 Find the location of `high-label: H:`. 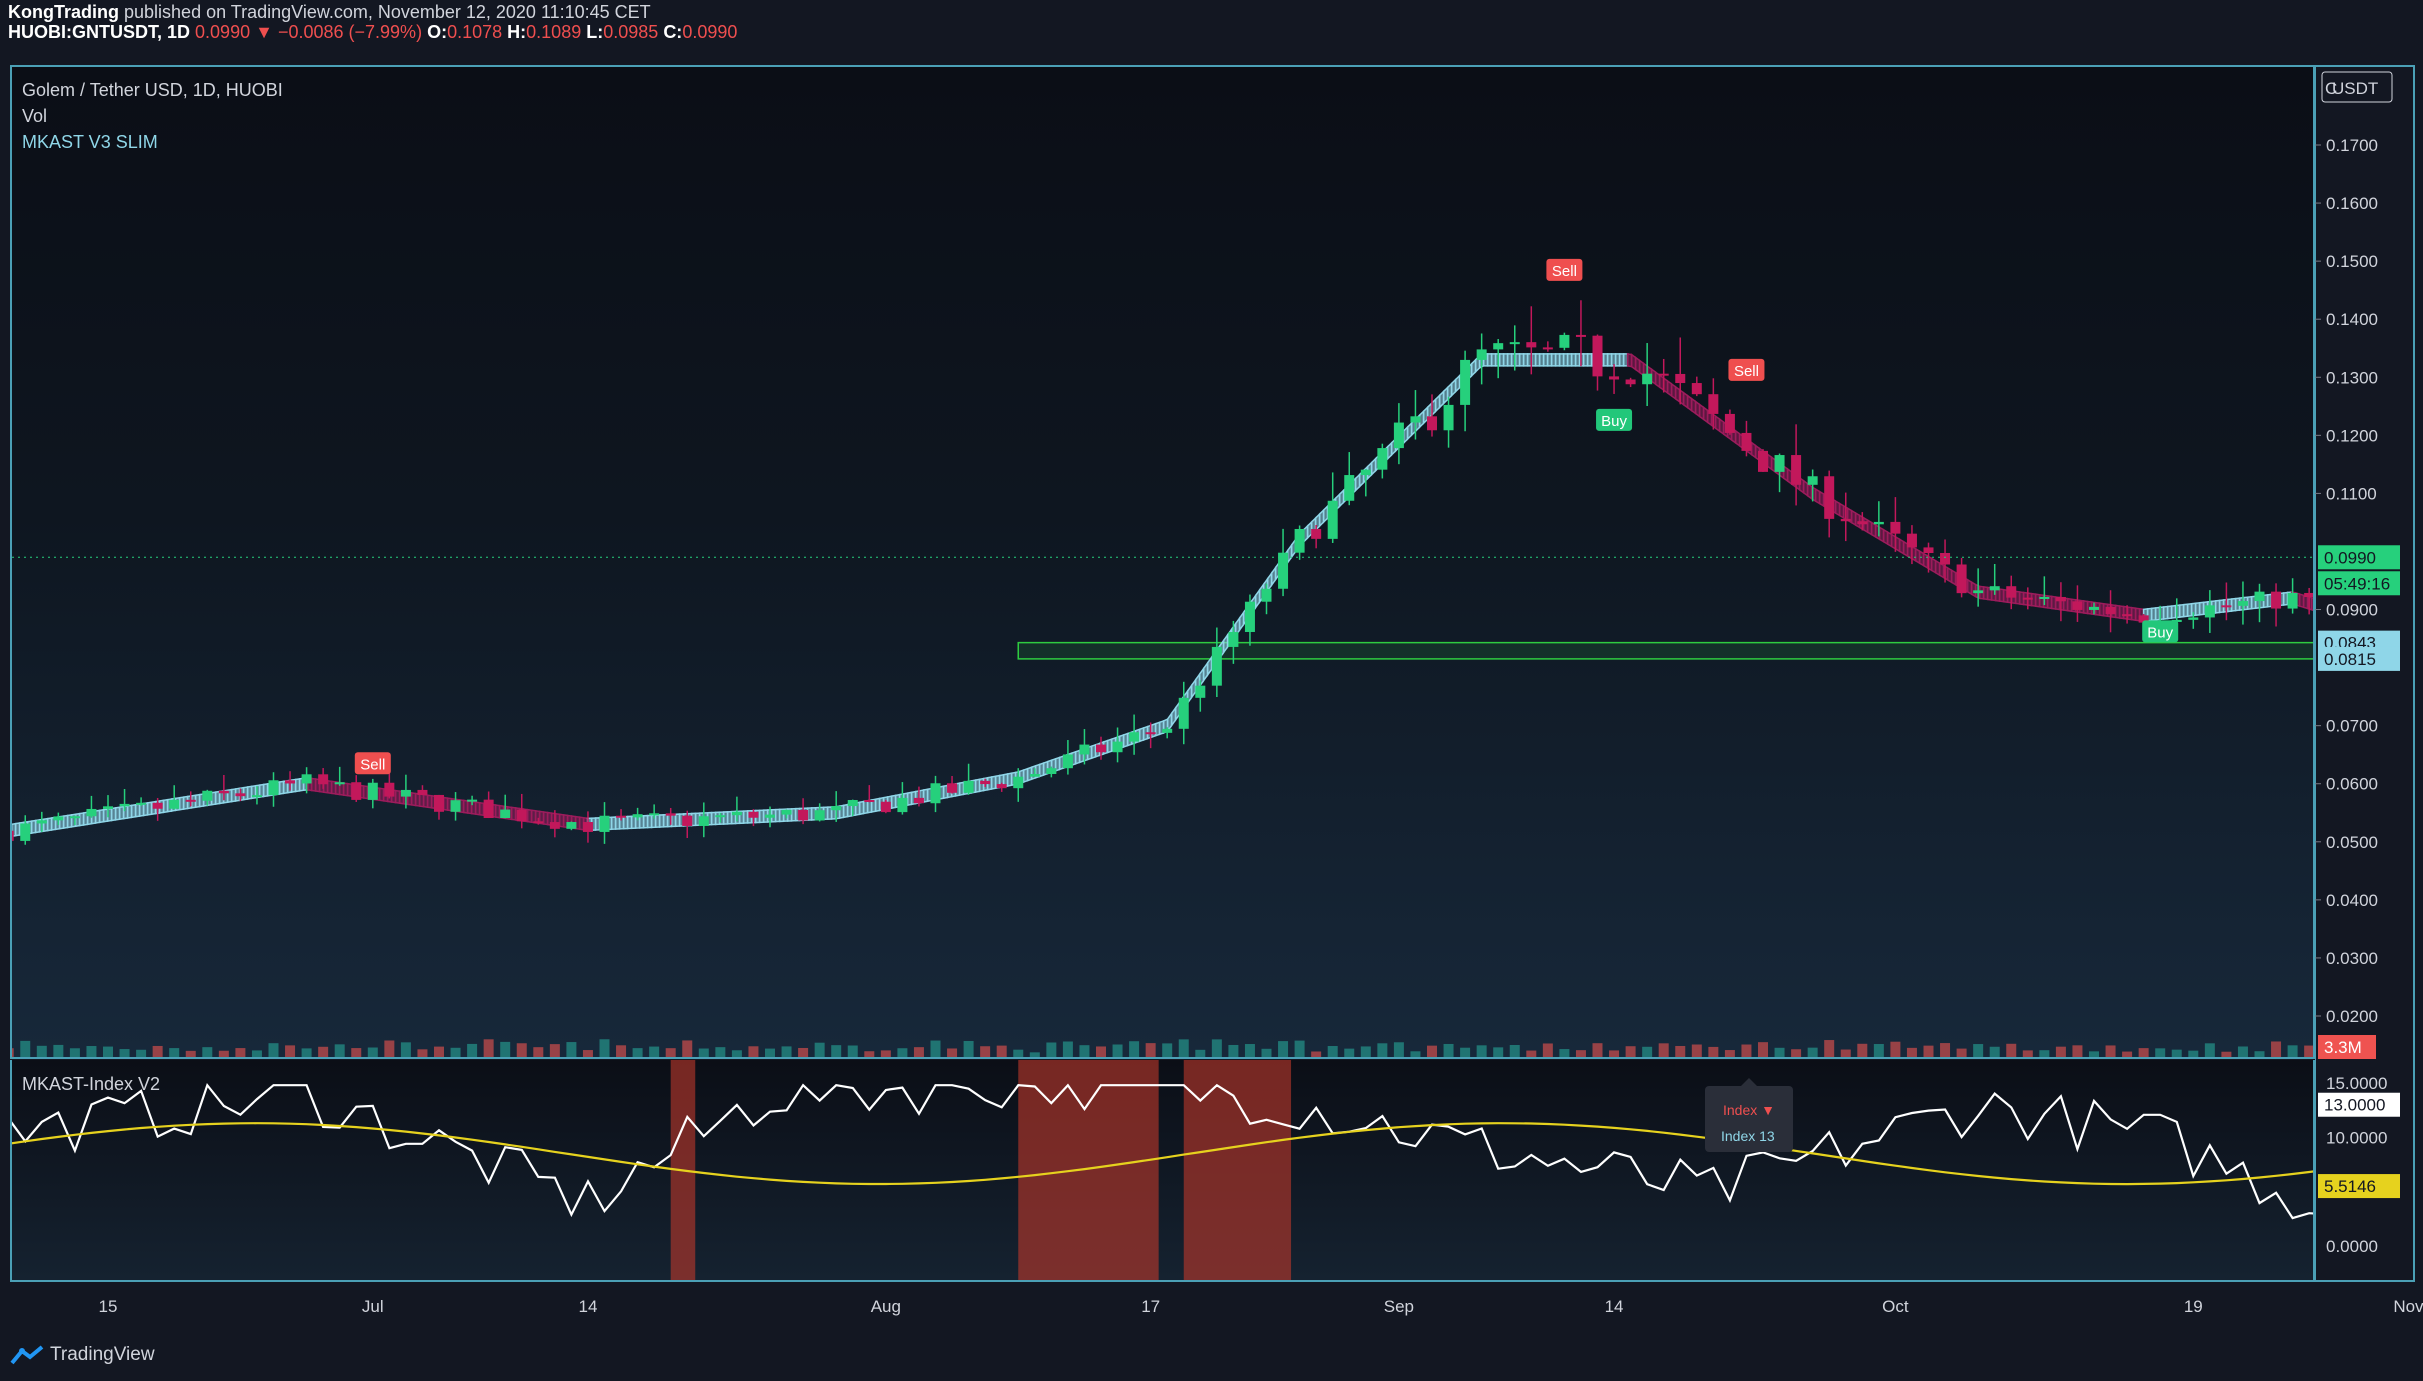

high-label: H: is located at coordinates (517, 32).